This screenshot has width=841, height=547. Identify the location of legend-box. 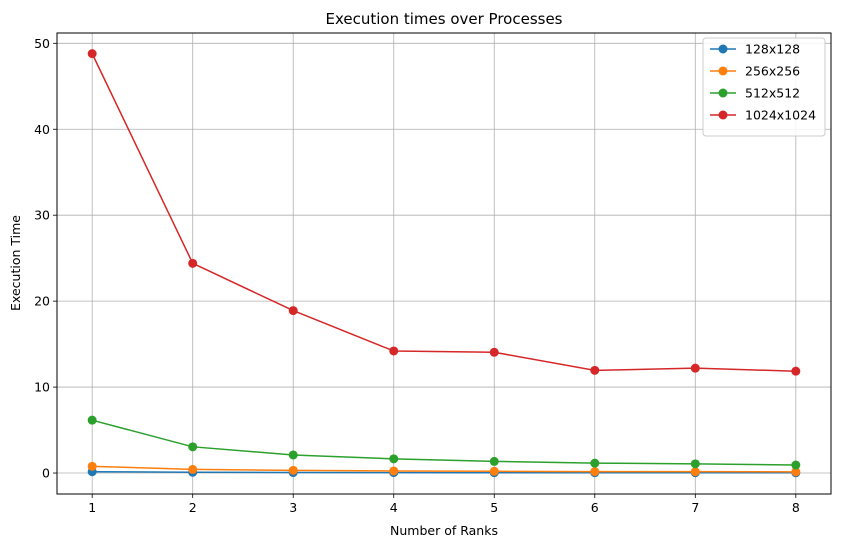
(764, 87).